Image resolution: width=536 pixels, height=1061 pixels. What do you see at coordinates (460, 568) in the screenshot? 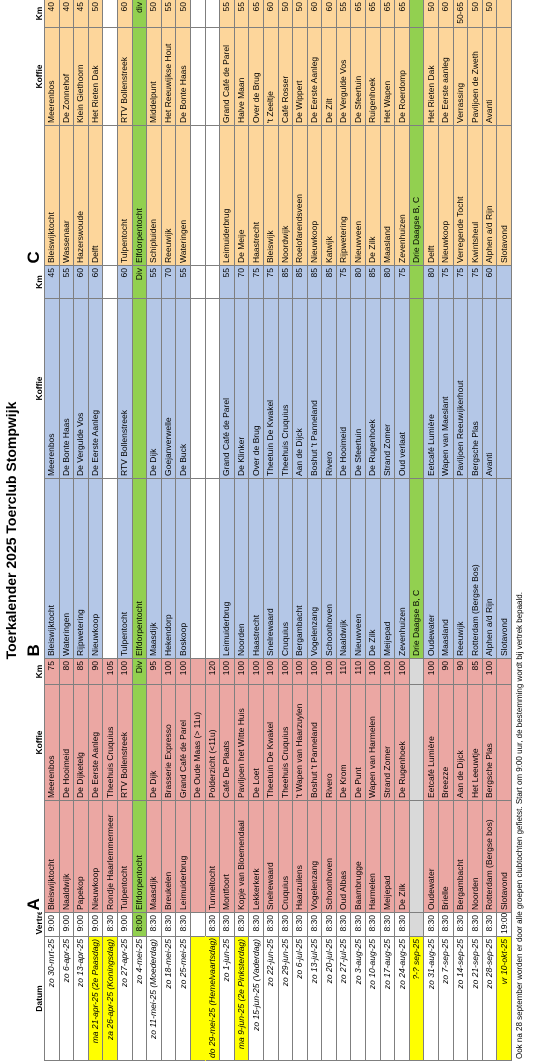
I see `table-cell: Reeuwijk` at bounding box center [460, 568].